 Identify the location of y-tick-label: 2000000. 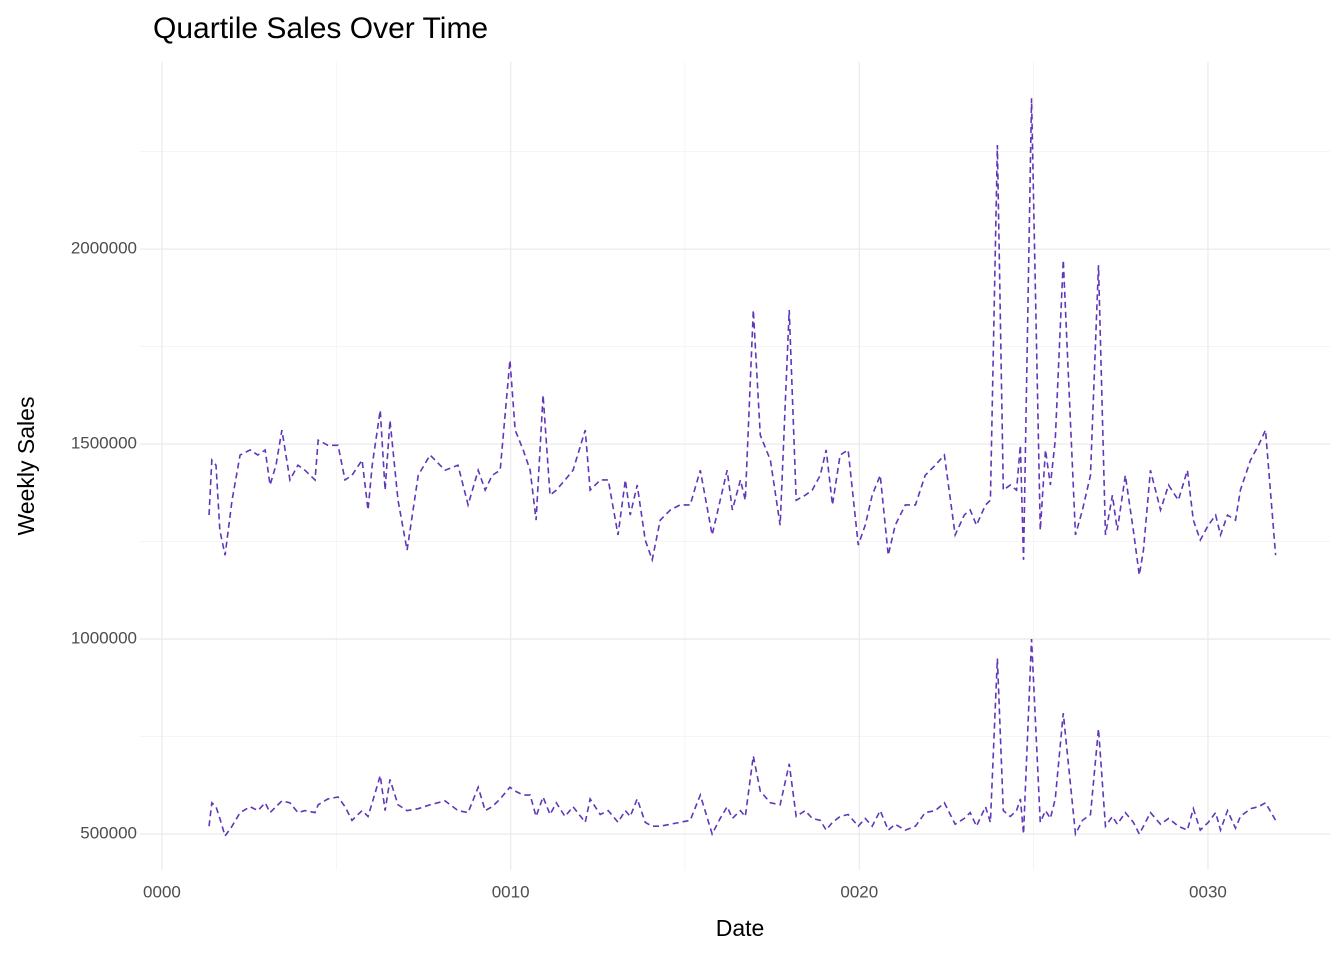
(104, 248).